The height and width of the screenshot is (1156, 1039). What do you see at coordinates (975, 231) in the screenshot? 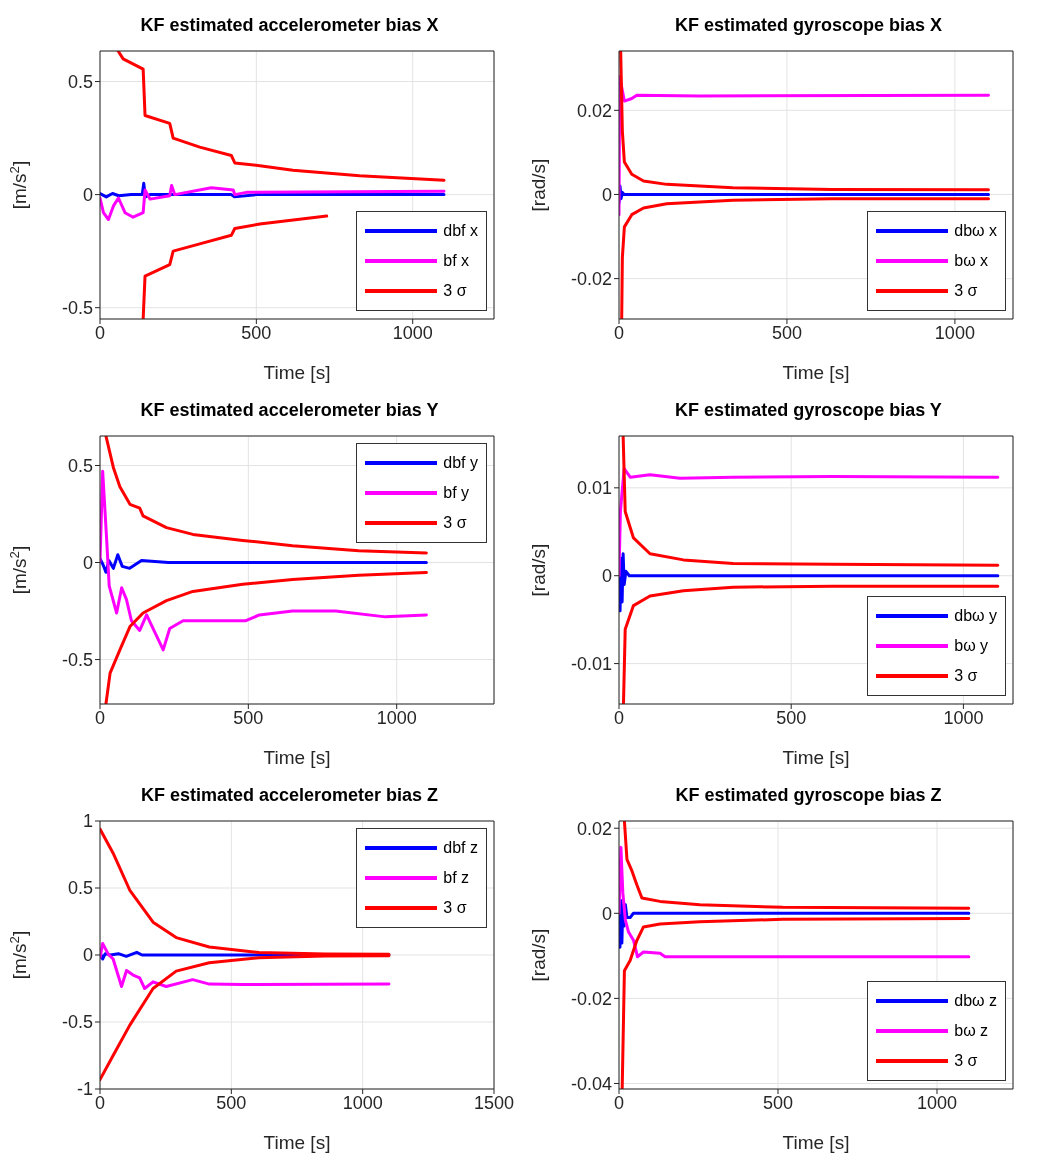
I see `legend-label: dbω x` at bounding box center [975, 231].